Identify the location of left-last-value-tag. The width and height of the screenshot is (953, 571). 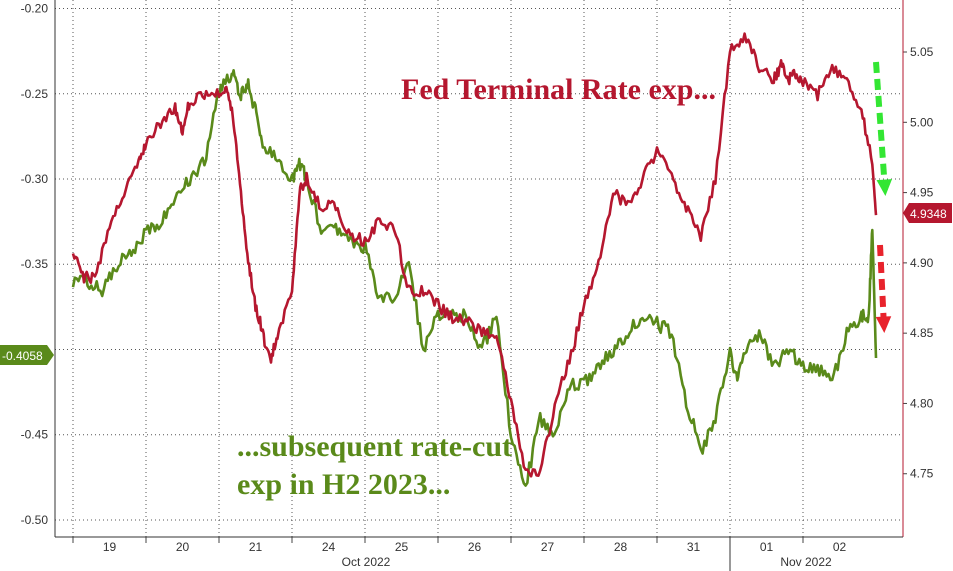
(27, 355).